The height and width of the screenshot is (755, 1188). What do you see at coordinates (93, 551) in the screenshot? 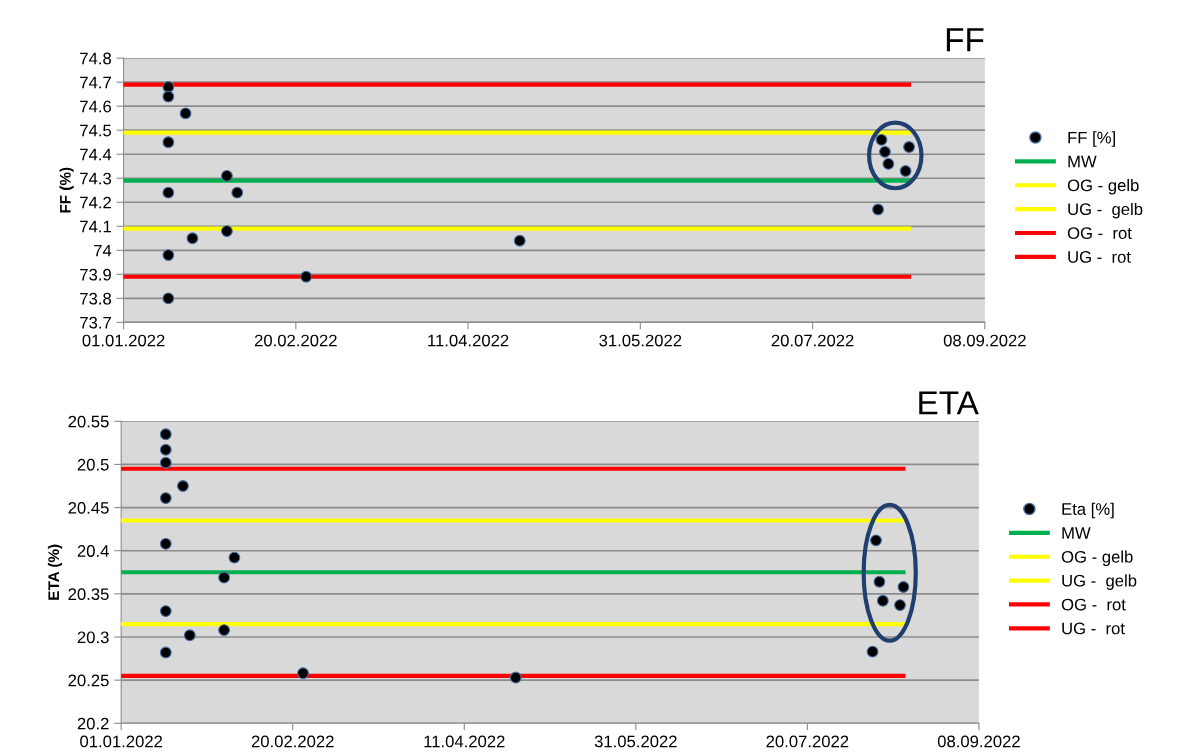
I see `y-tick-label: 20.4` at bounding box center [93, 551].